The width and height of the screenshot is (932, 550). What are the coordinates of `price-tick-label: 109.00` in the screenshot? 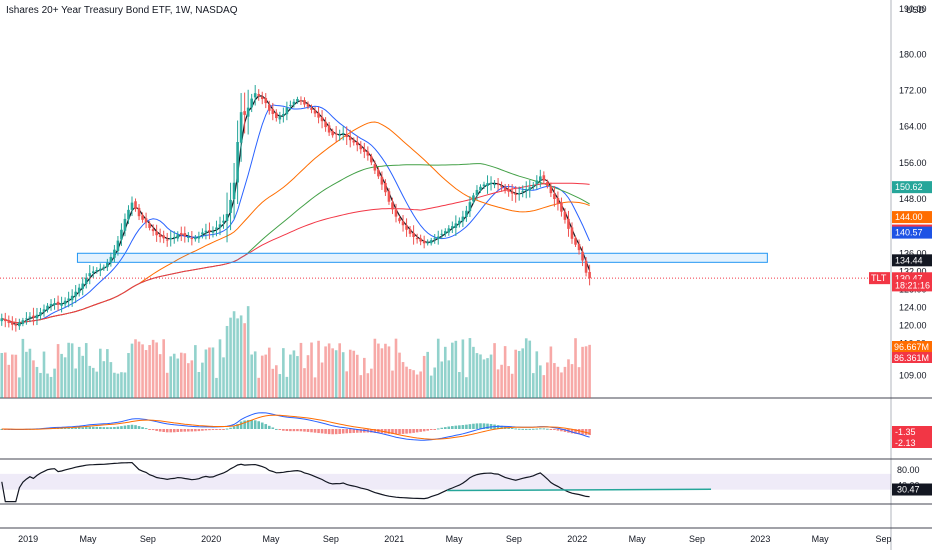 It's located at (913, 375).